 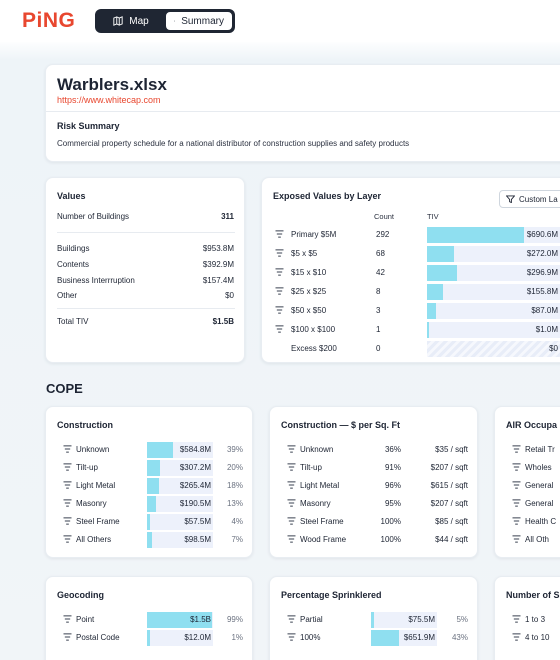 What do you see at coordinates (411, 330) in the screenshot?
I see `layer-row: $100 x $100 1 $1.0M` at bounding box center [411, 330].